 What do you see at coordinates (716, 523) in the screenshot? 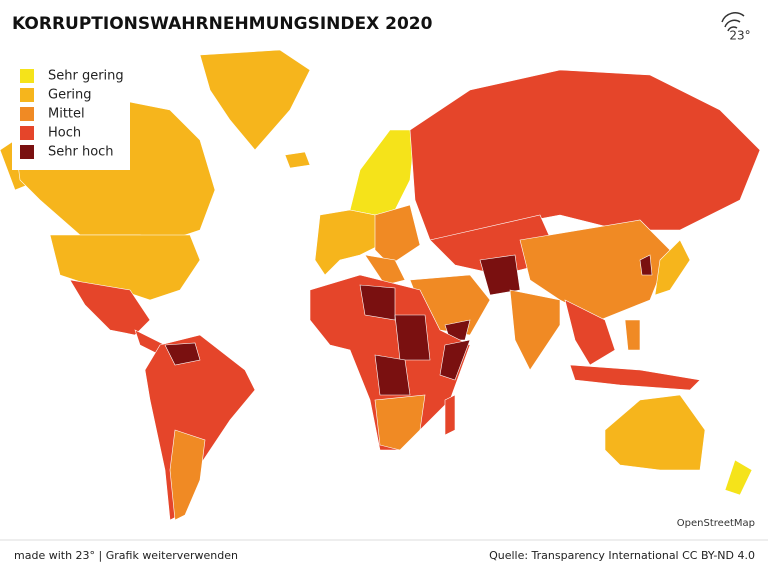
I see `attribution: OpenStreetMap` at bounding box center [716, 523].